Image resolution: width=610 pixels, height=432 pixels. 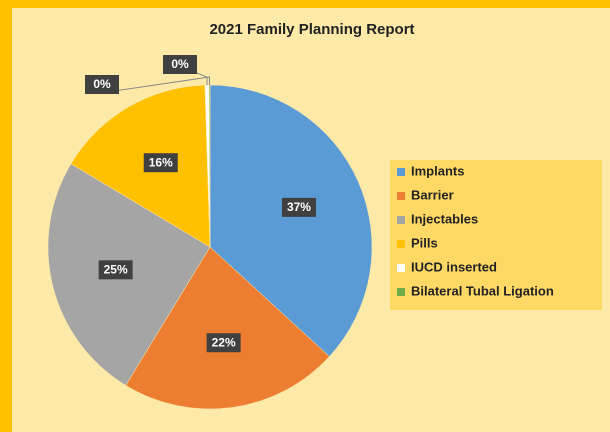 I want to click on data-label: 22%, so click(x=224, y=342).